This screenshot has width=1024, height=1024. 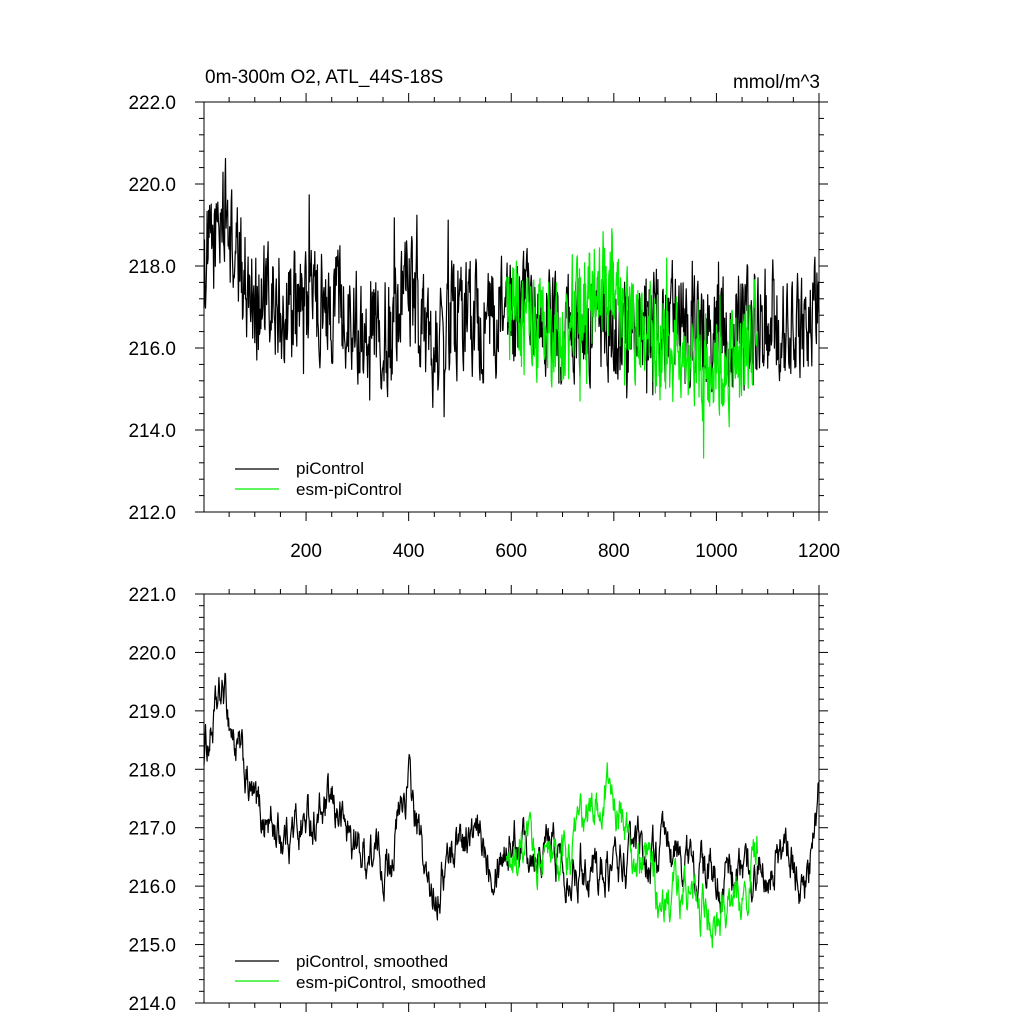 I want to click on top-panel-legend: piControl esm-piControl, so click(x=318, y=479).